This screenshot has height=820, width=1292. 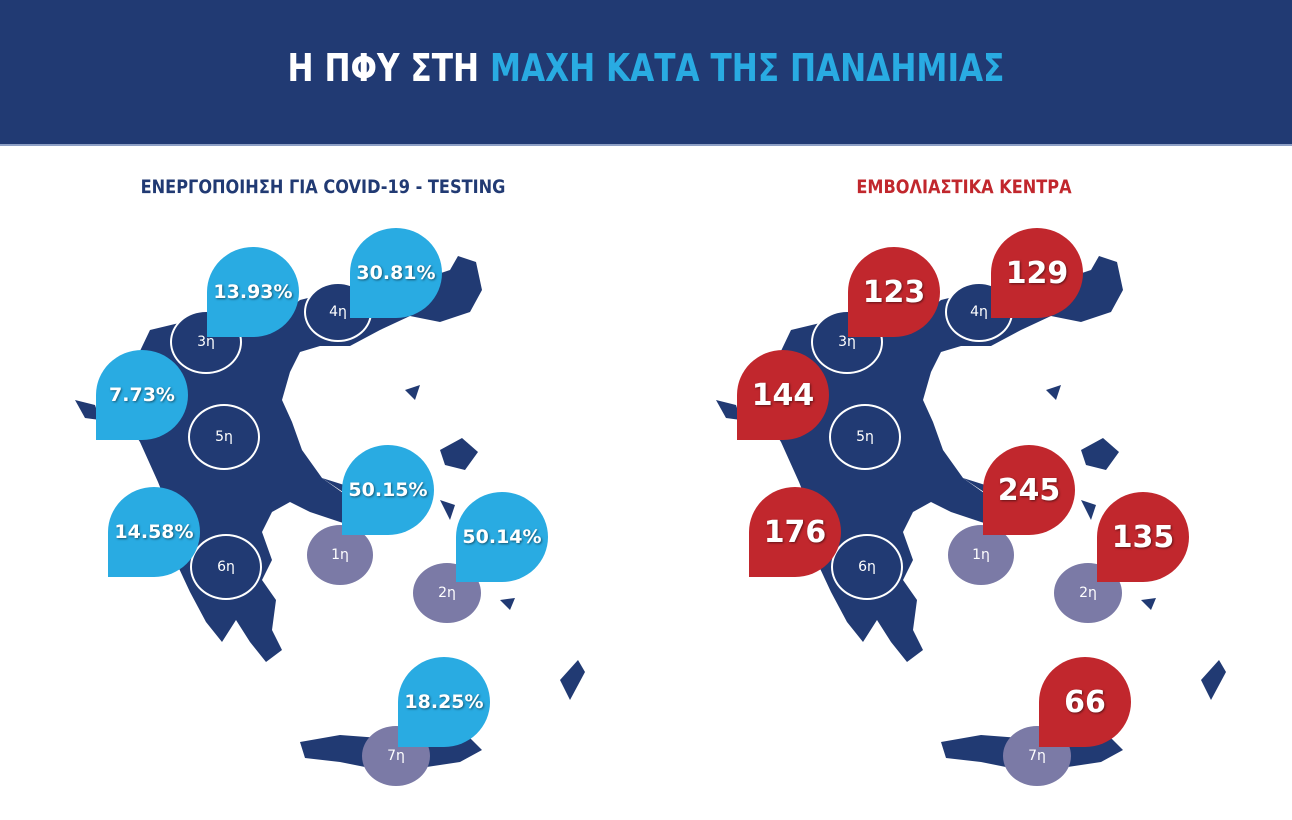 I want to click on testing-value-pin: 7.73%, so click(x=142, y=395).